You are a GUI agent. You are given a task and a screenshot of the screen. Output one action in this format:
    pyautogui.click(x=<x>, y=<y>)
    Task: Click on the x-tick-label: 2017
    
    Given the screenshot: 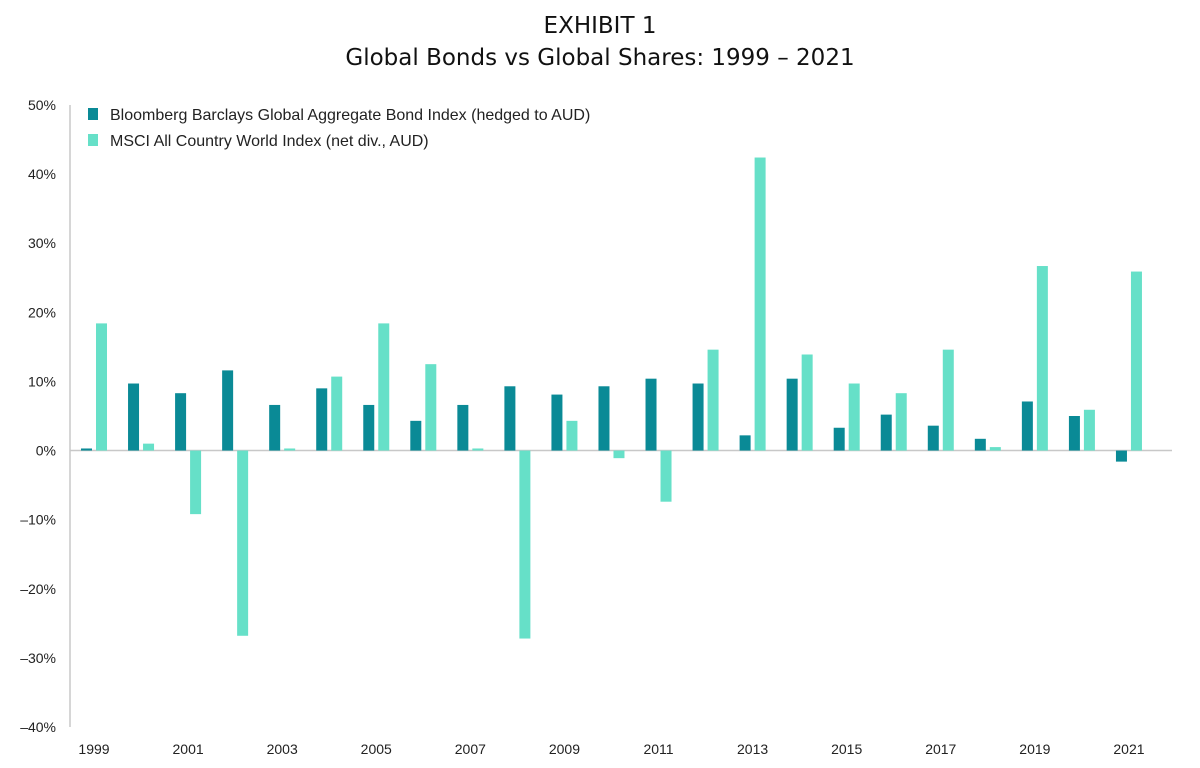 What is the action you would take?
    pyautogui.click(x=940, y=749)
    